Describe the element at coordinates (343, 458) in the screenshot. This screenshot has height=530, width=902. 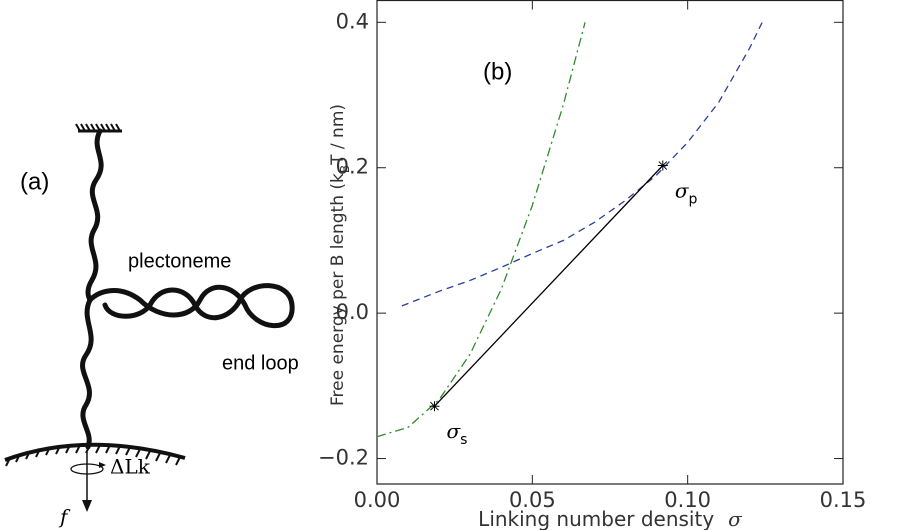
I see `y-tick-label: −0.2` at that location.